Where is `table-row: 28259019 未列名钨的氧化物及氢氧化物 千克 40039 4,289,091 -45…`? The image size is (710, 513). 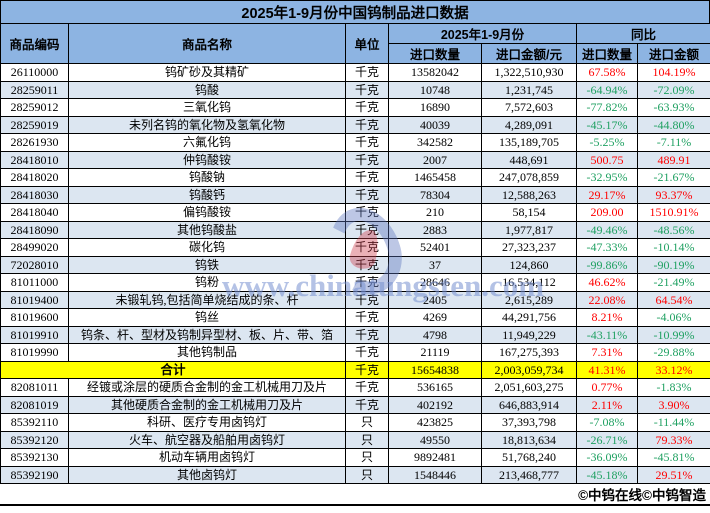 table-row: 28259019 未列名钨的氧化物及氢氧化物 千克 40039 4,289,091 -45… is located at coordinates (355, 124).